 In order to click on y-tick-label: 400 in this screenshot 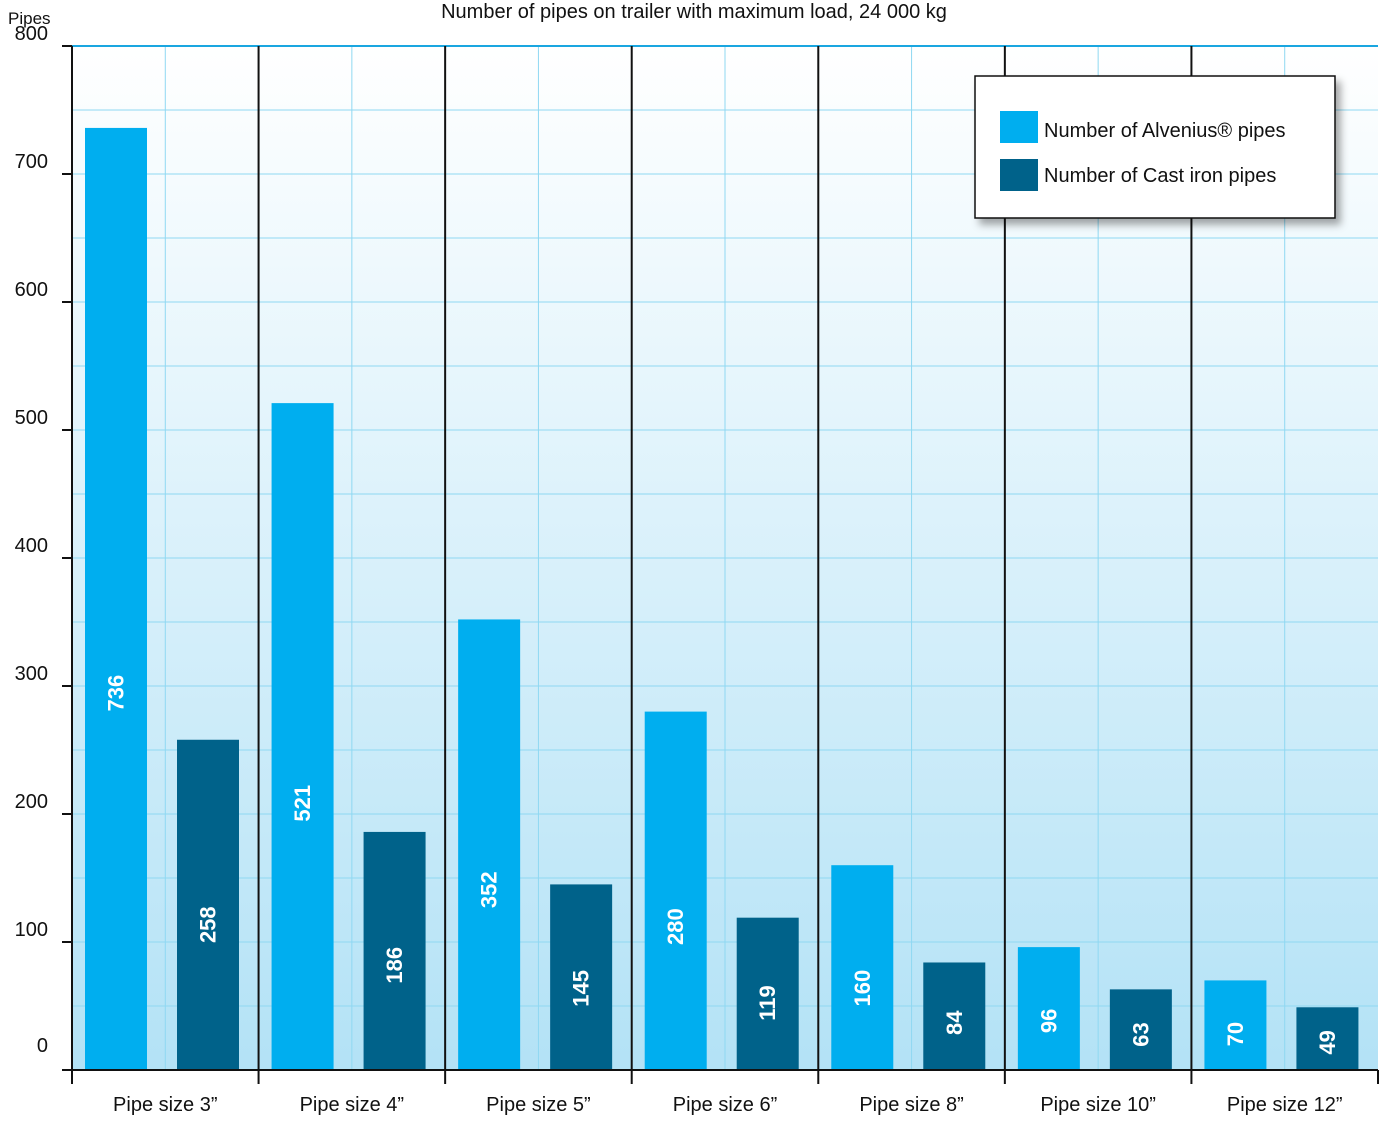, I will do `click(31, 546)`.